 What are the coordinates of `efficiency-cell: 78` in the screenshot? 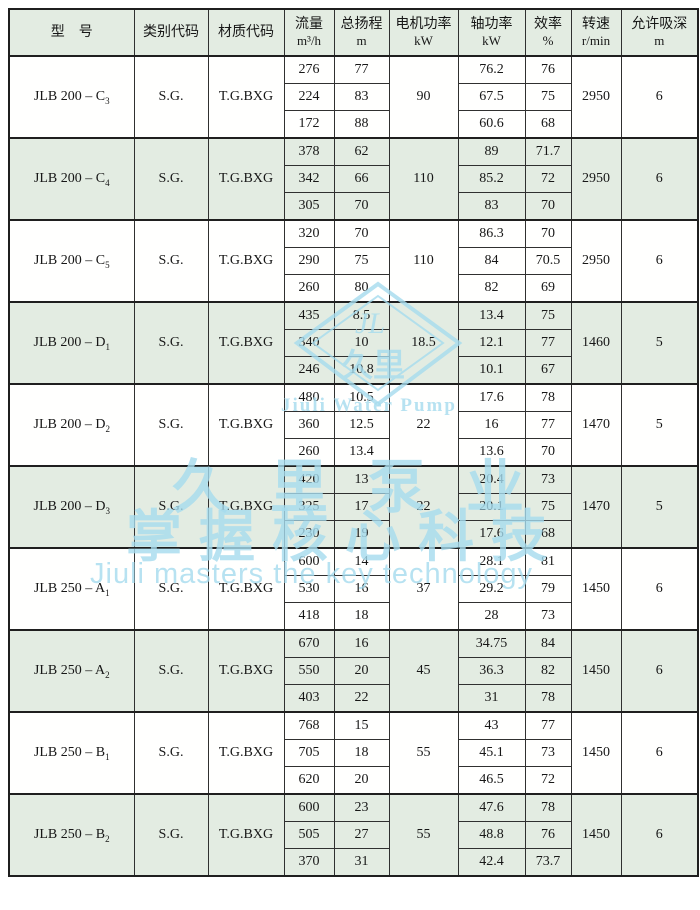 It's located at (548, 807).